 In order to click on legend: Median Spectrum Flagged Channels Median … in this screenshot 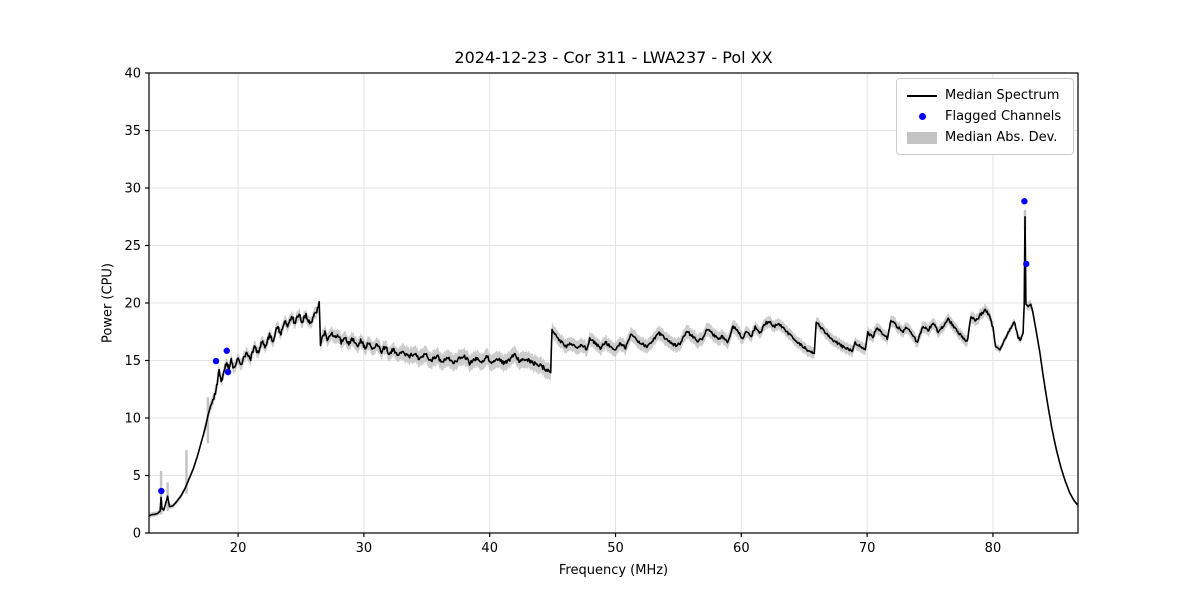, I will do `click(985, 116)`.